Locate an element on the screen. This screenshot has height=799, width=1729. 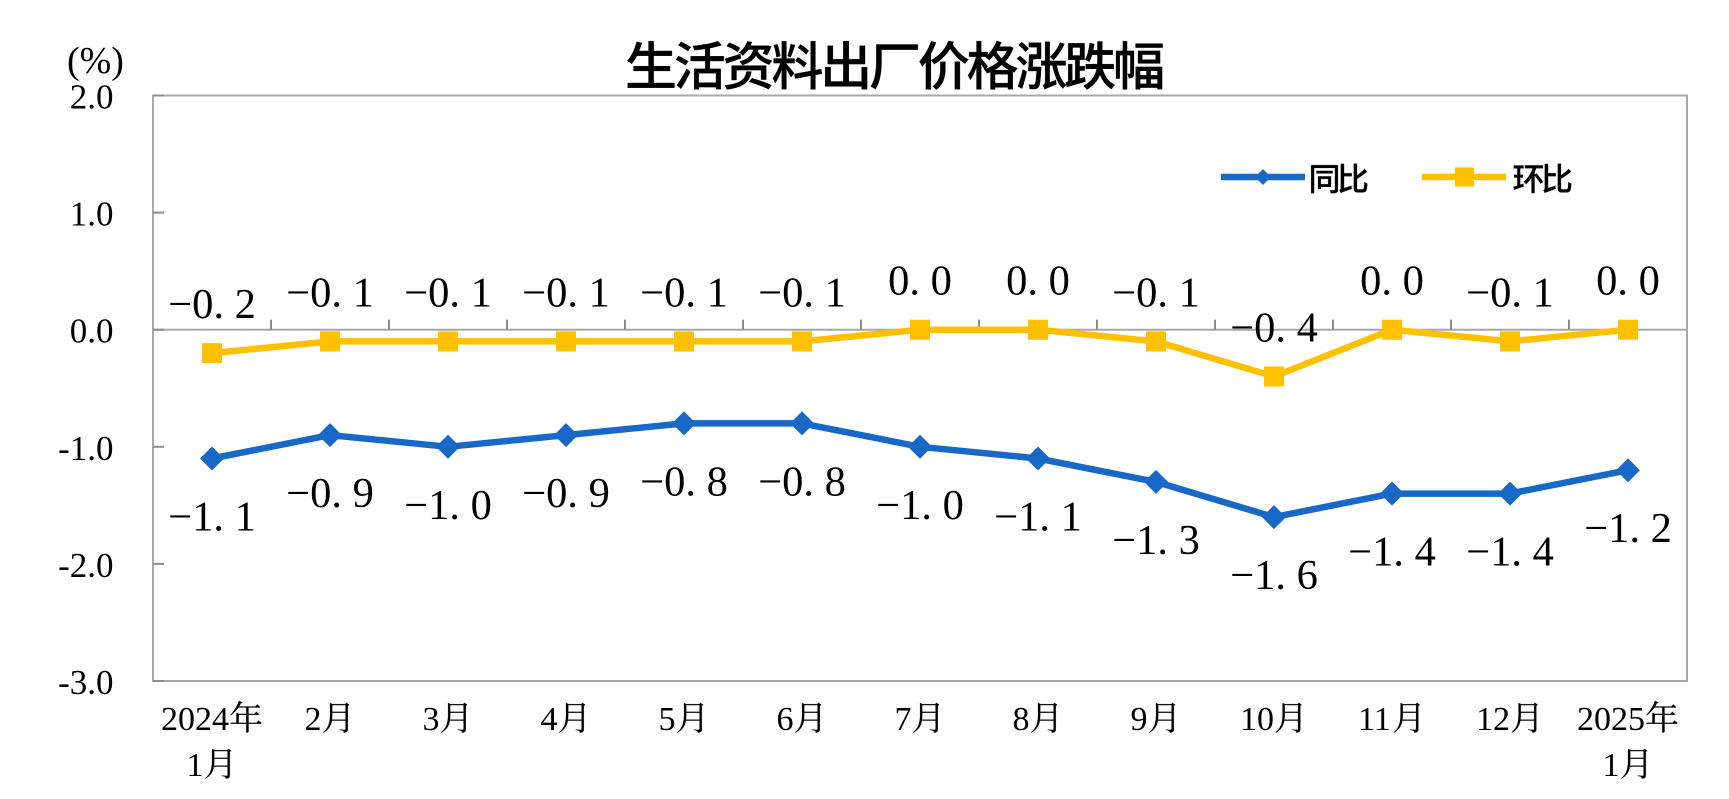
svg-text: 6 is located at coordinates (785, 719).